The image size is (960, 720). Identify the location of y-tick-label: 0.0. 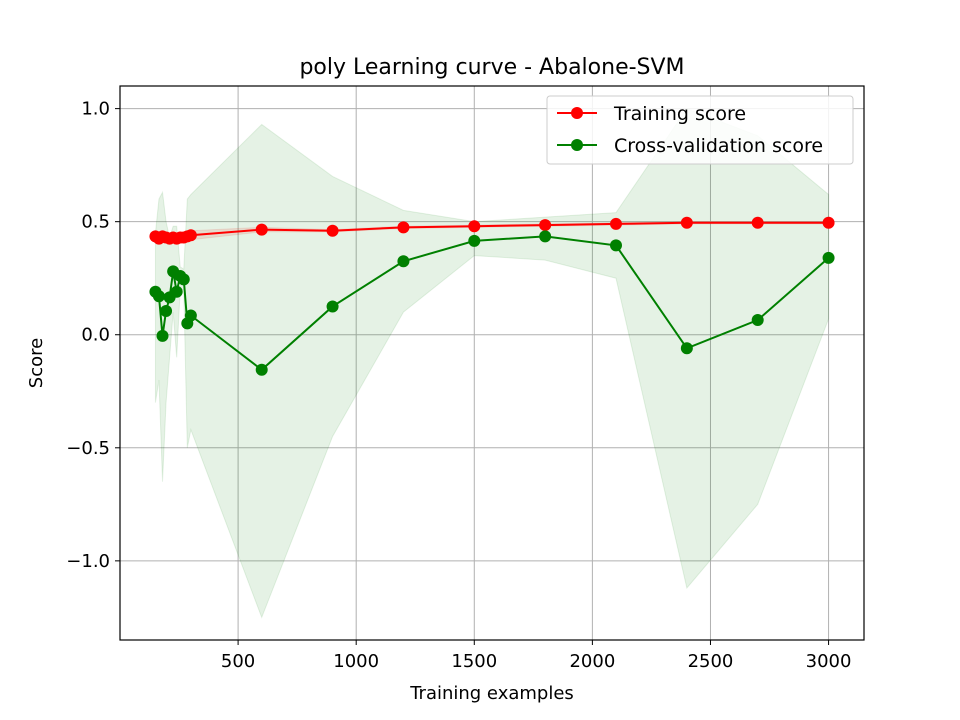
(95, 335).